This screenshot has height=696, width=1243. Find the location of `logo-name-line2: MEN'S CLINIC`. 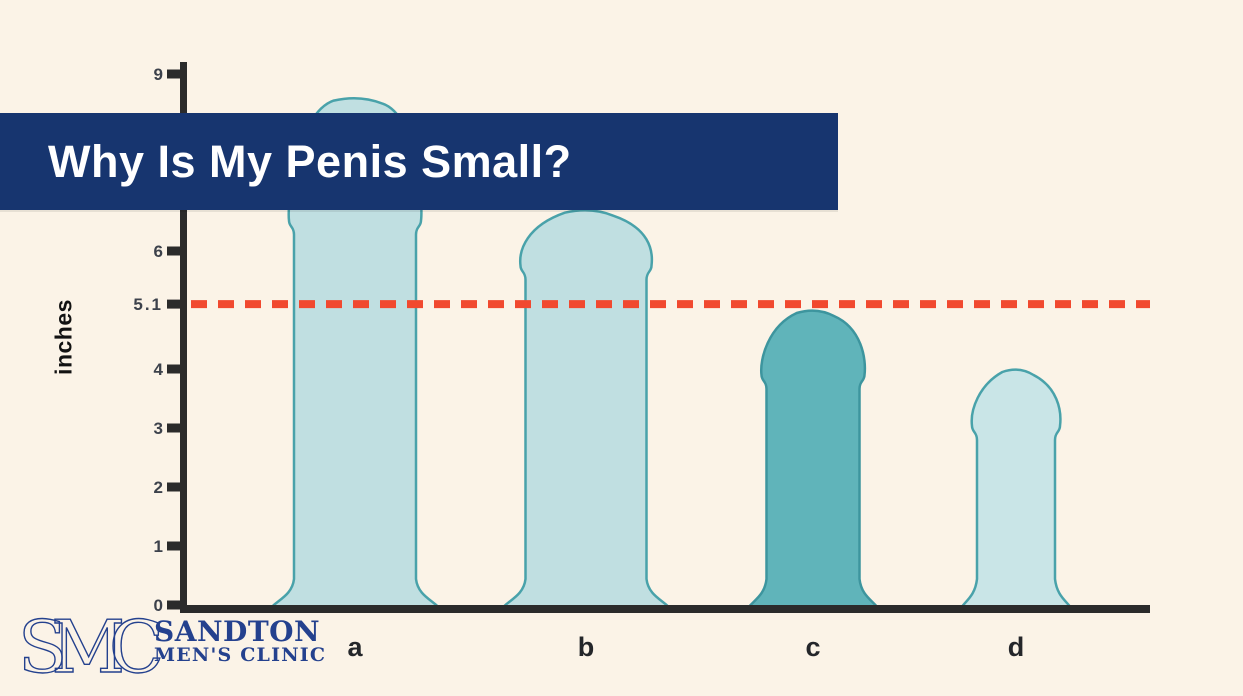

logo-name-line2: MEN'S CLINIC is located at coordinates (240, 655).